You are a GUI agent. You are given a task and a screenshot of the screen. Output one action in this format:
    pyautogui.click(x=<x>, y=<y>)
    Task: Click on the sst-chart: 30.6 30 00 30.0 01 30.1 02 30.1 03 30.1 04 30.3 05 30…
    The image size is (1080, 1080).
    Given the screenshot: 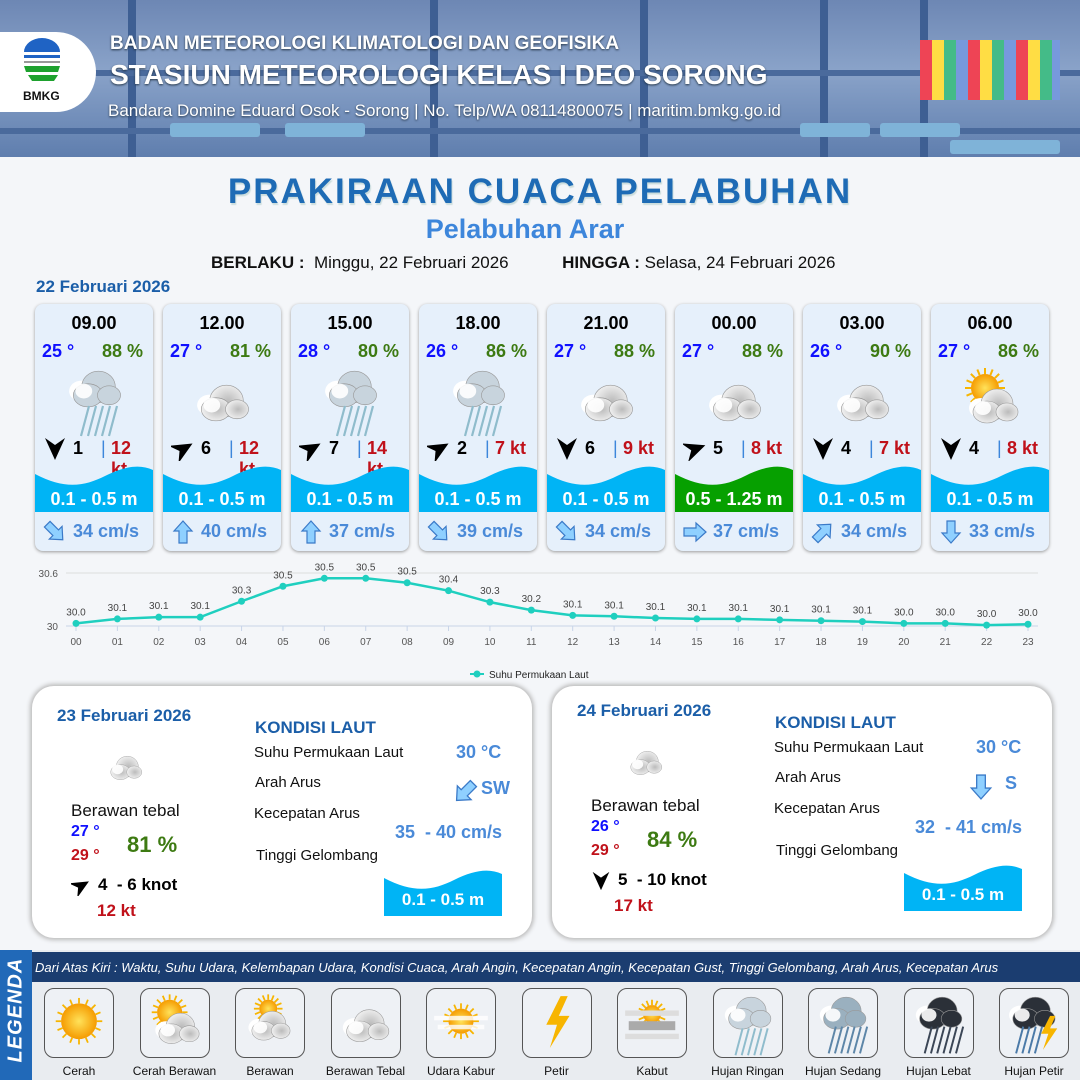 What is the action you would take?
    pyautogui.click(x=539, y=621)
    